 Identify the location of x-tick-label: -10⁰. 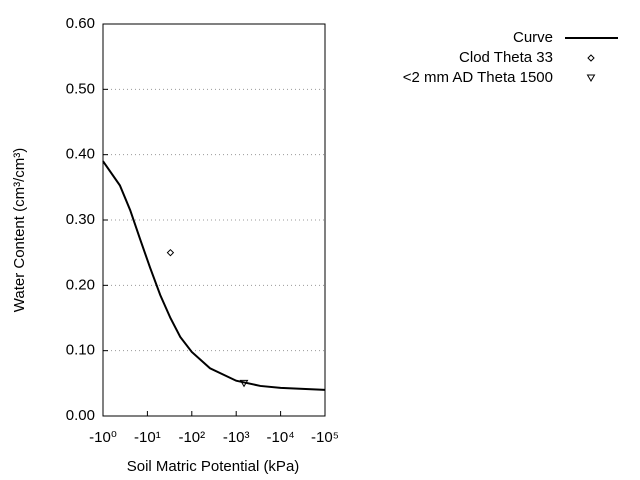
(103, 437).